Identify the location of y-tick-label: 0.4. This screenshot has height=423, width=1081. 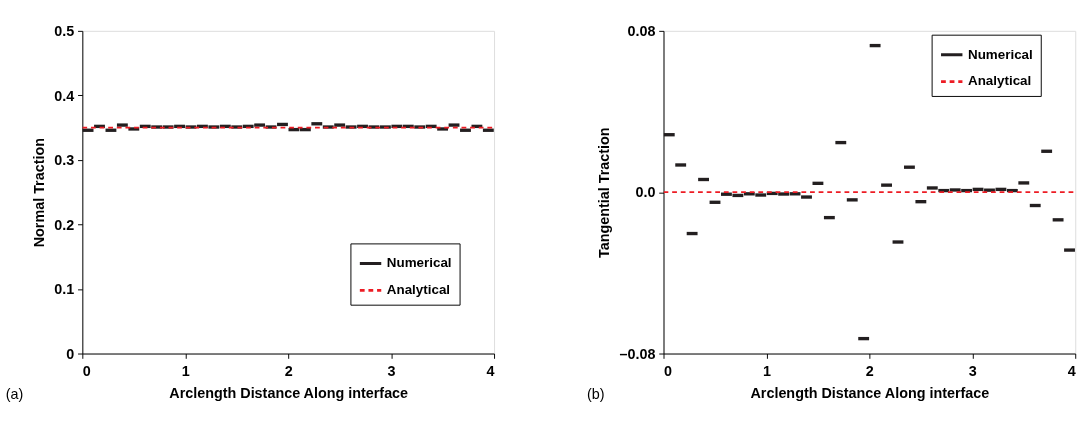
(64, 95).